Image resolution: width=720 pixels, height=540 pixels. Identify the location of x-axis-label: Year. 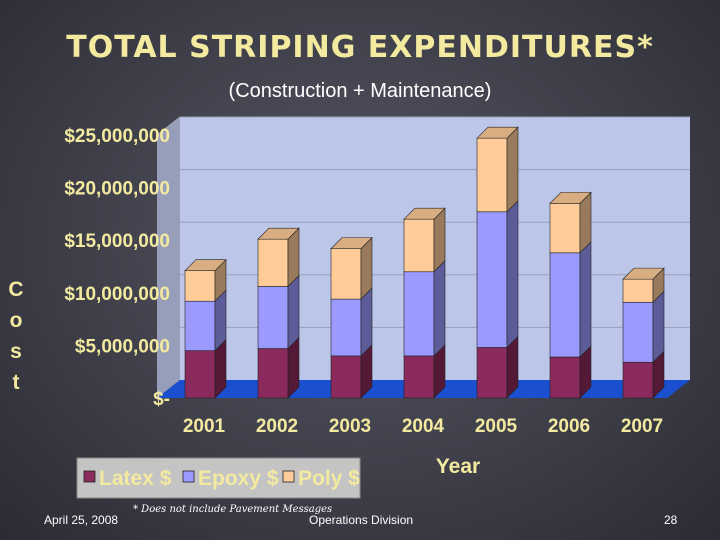
(458, 466).